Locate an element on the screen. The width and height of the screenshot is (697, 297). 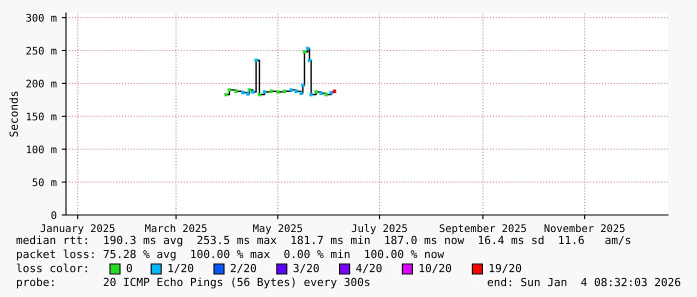
legend-label: 10/20 is located at coordinates (436, 269).